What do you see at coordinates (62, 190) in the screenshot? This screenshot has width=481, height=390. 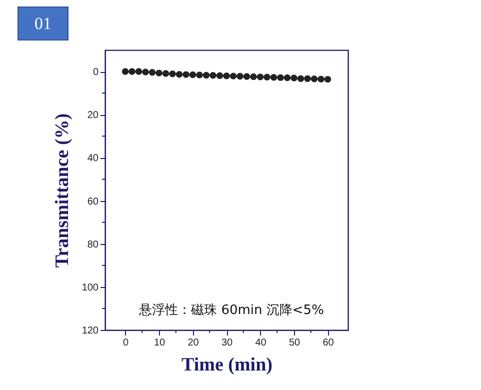 I see `y-axis-title: Transmittance (%)` at bounding box center [62, 190].